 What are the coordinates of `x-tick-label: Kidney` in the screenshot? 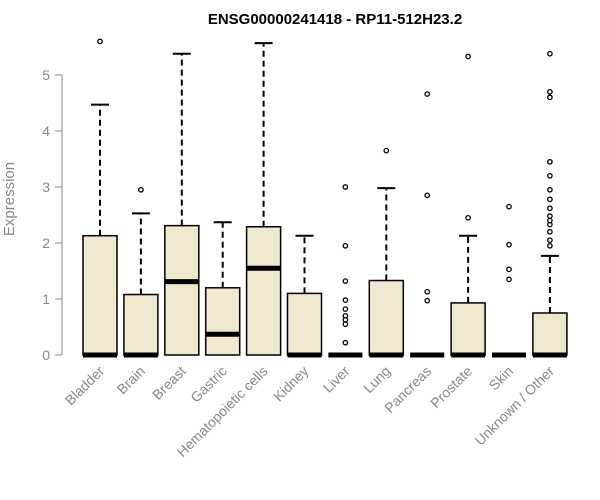 It's located at (291, 384).